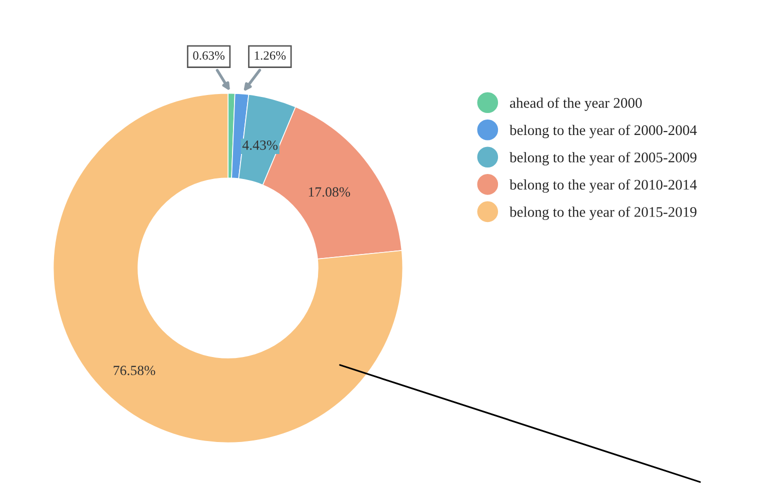 The image size is (773, 496). I want to click on data-label: 0.63%, so click(208, 55).